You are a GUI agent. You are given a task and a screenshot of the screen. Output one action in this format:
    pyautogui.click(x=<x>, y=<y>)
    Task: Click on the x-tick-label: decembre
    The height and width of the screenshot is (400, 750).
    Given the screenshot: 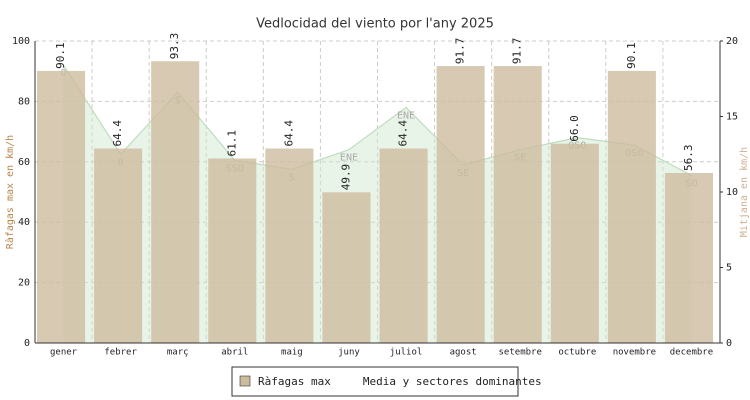 What is the action you would take?
    pyautogui.click(x=691, y=353)
    